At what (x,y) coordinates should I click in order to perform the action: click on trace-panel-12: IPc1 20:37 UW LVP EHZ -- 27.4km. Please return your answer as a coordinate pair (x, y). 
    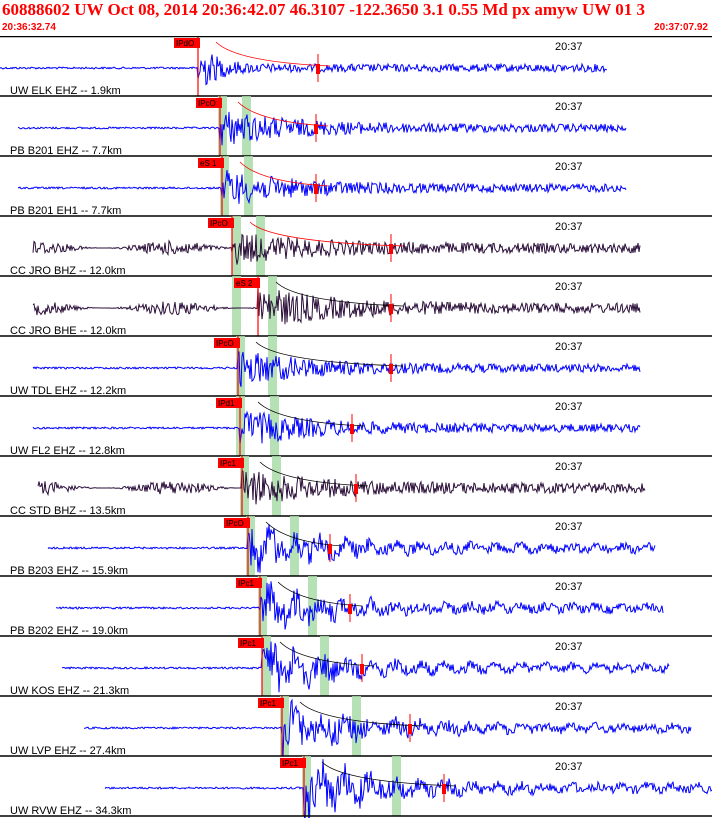
    Looking at the image, I should click on (356, 726).